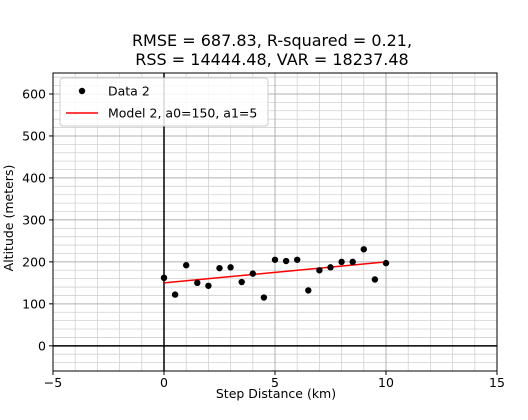  Describe the element at coordinates (8, 218) in the screenshot. I see `y-axis-label: Altitude (meters)` at that location.